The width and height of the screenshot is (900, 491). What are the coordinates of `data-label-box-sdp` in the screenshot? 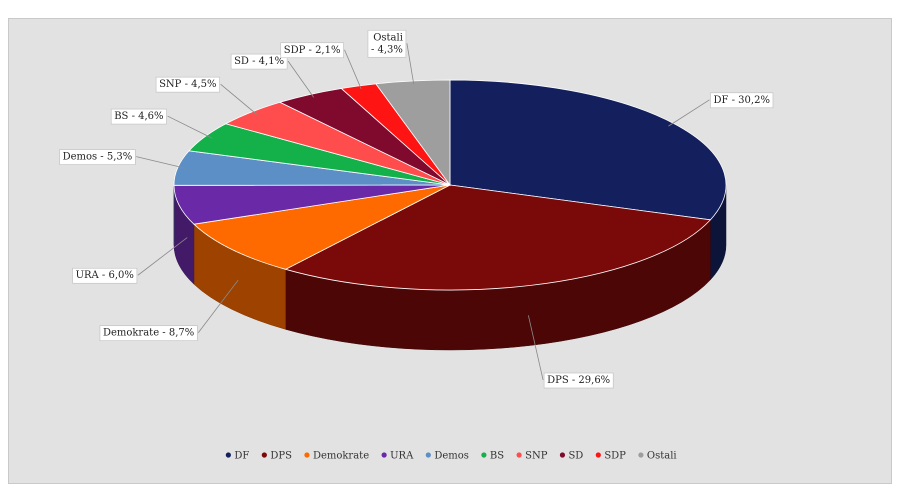 It's located at (312, 50).